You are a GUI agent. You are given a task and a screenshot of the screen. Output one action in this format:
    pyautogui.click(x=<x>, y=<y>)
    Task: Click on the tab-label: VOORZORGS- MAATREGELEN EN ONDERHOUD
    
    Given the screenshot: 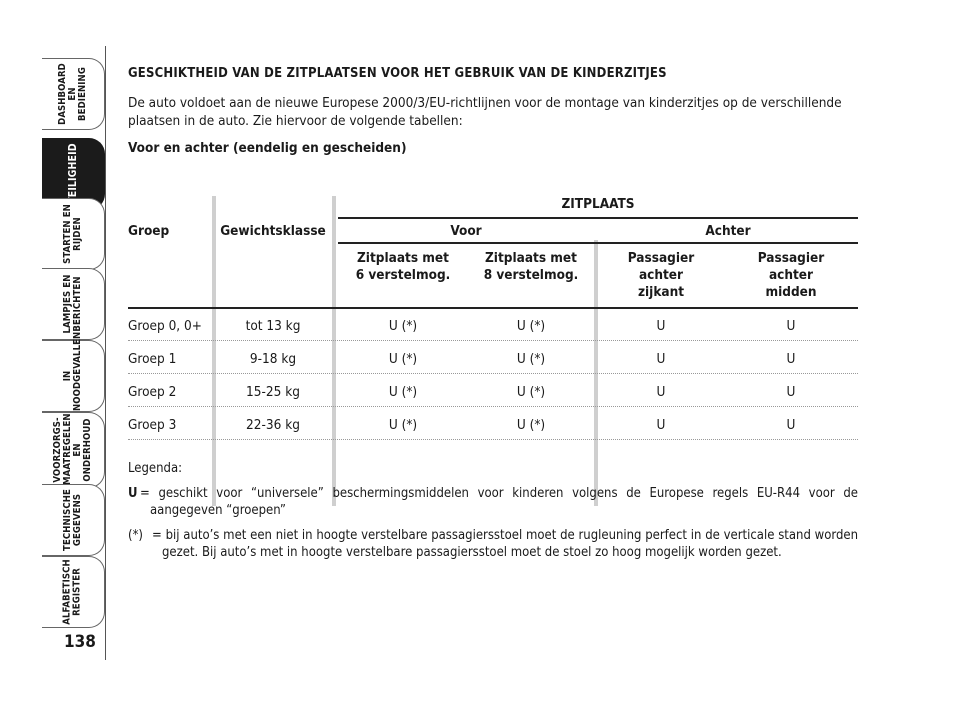 What is the action you would take?
    pyautogui.click(x=72, y=449)
    